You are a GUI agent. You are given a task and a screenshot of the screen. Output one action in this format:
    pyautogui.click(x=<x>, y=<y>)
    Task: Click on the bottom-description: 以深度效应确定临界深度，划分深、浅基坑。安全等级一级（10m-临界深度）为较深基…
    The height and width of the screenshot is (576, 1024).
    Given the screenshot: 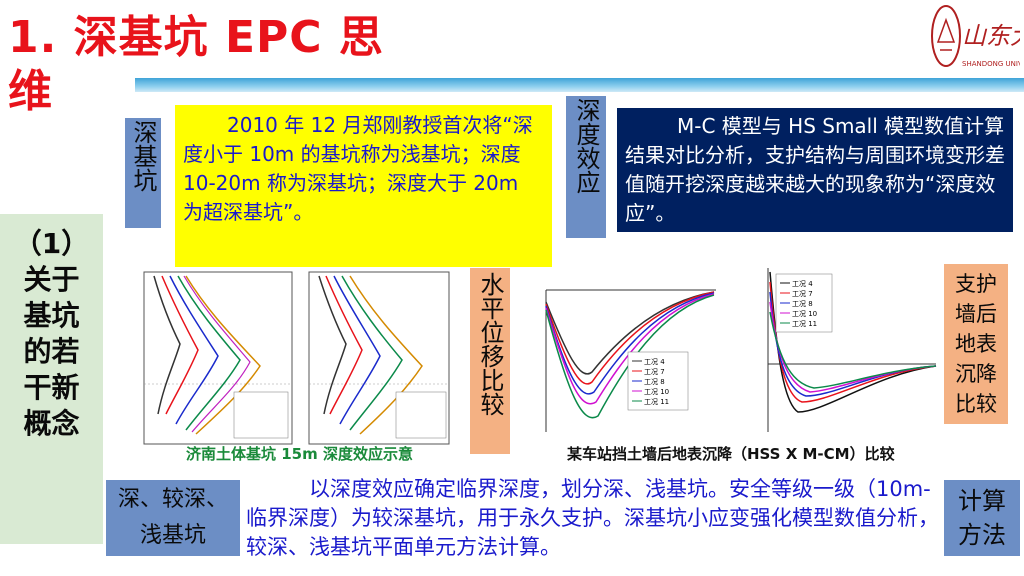 What is the action you would take?
    pyautogui.click(x=592, y=518)
    